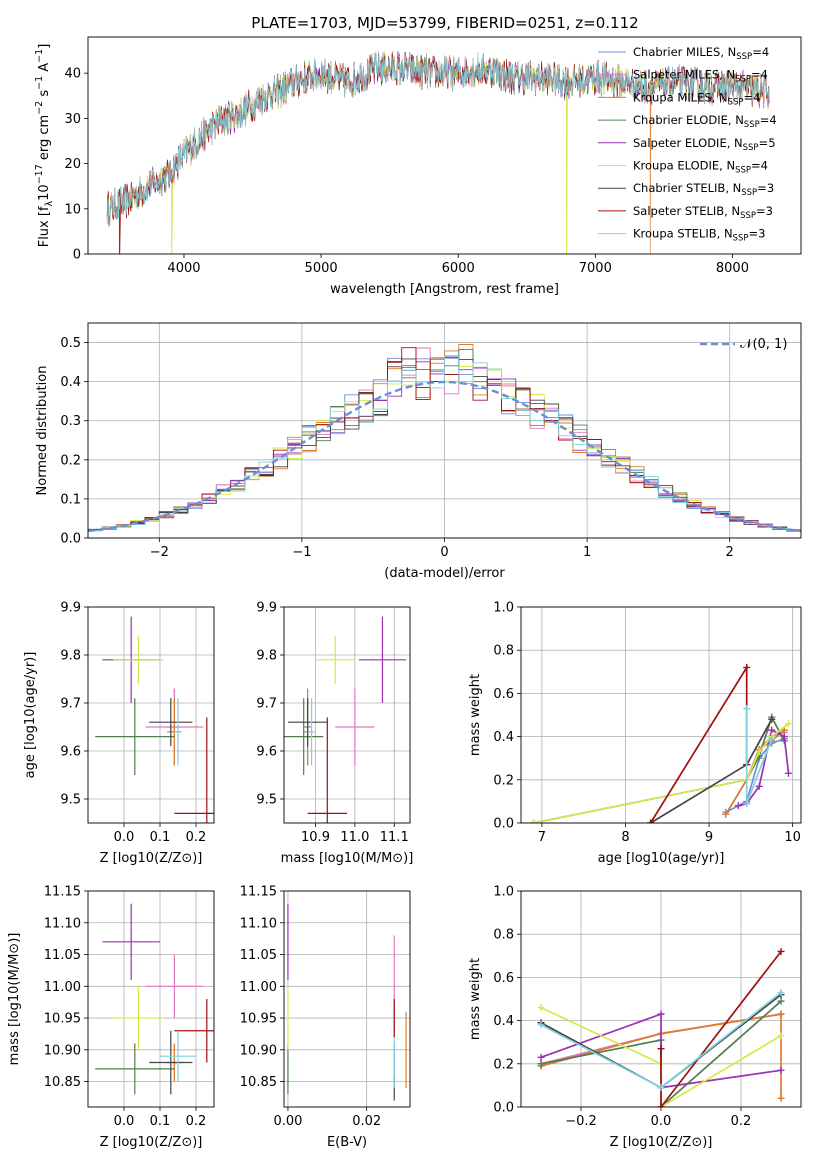 The height and width of the screenshot is (1170, 819). I want to click on x-tick-label: 1, so click(587, 552).